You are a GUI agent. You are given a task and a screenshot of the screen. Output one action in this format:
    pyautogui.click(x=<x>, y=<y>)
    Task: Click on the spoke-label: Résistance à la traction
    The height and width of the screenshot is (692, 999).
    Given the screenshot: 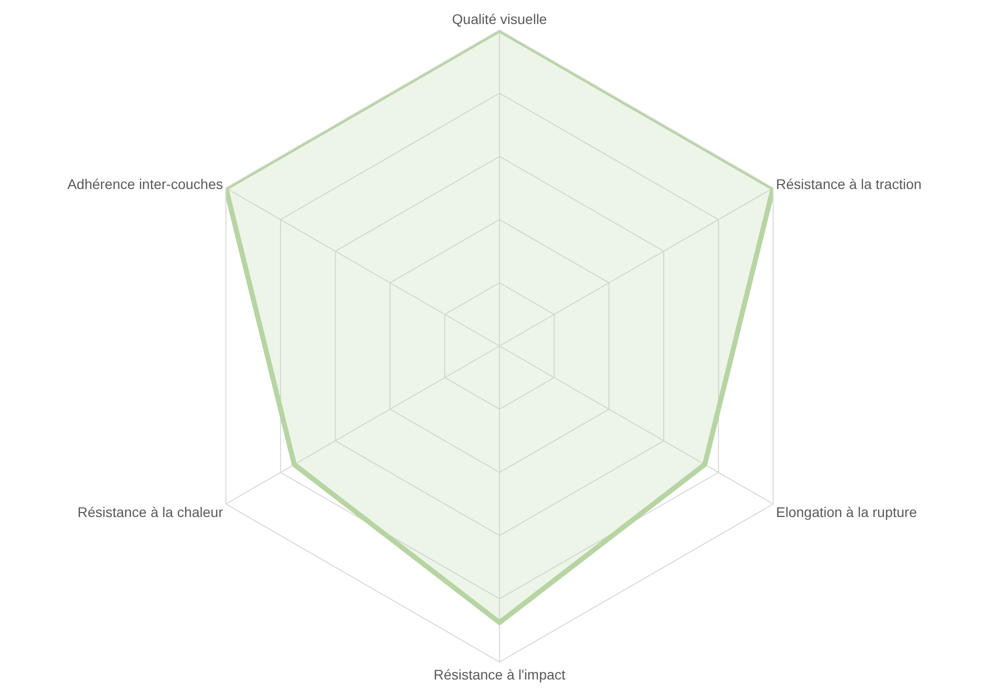 What is the action you would take?
    pyautogui.click(x=849, y=184)
    